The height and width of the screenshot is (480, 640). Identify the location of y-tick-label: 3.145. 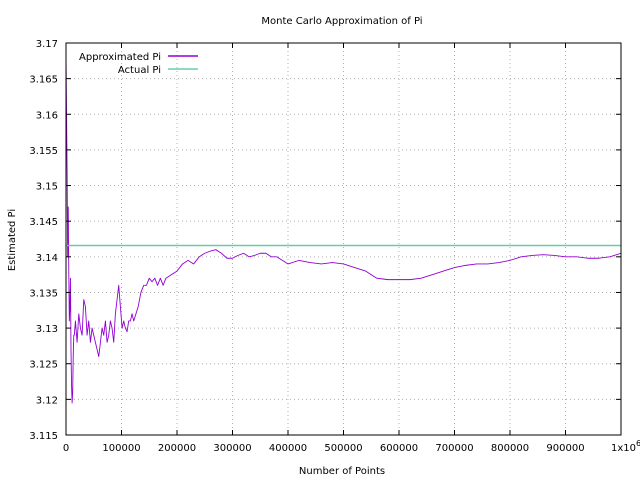
(43, 222).